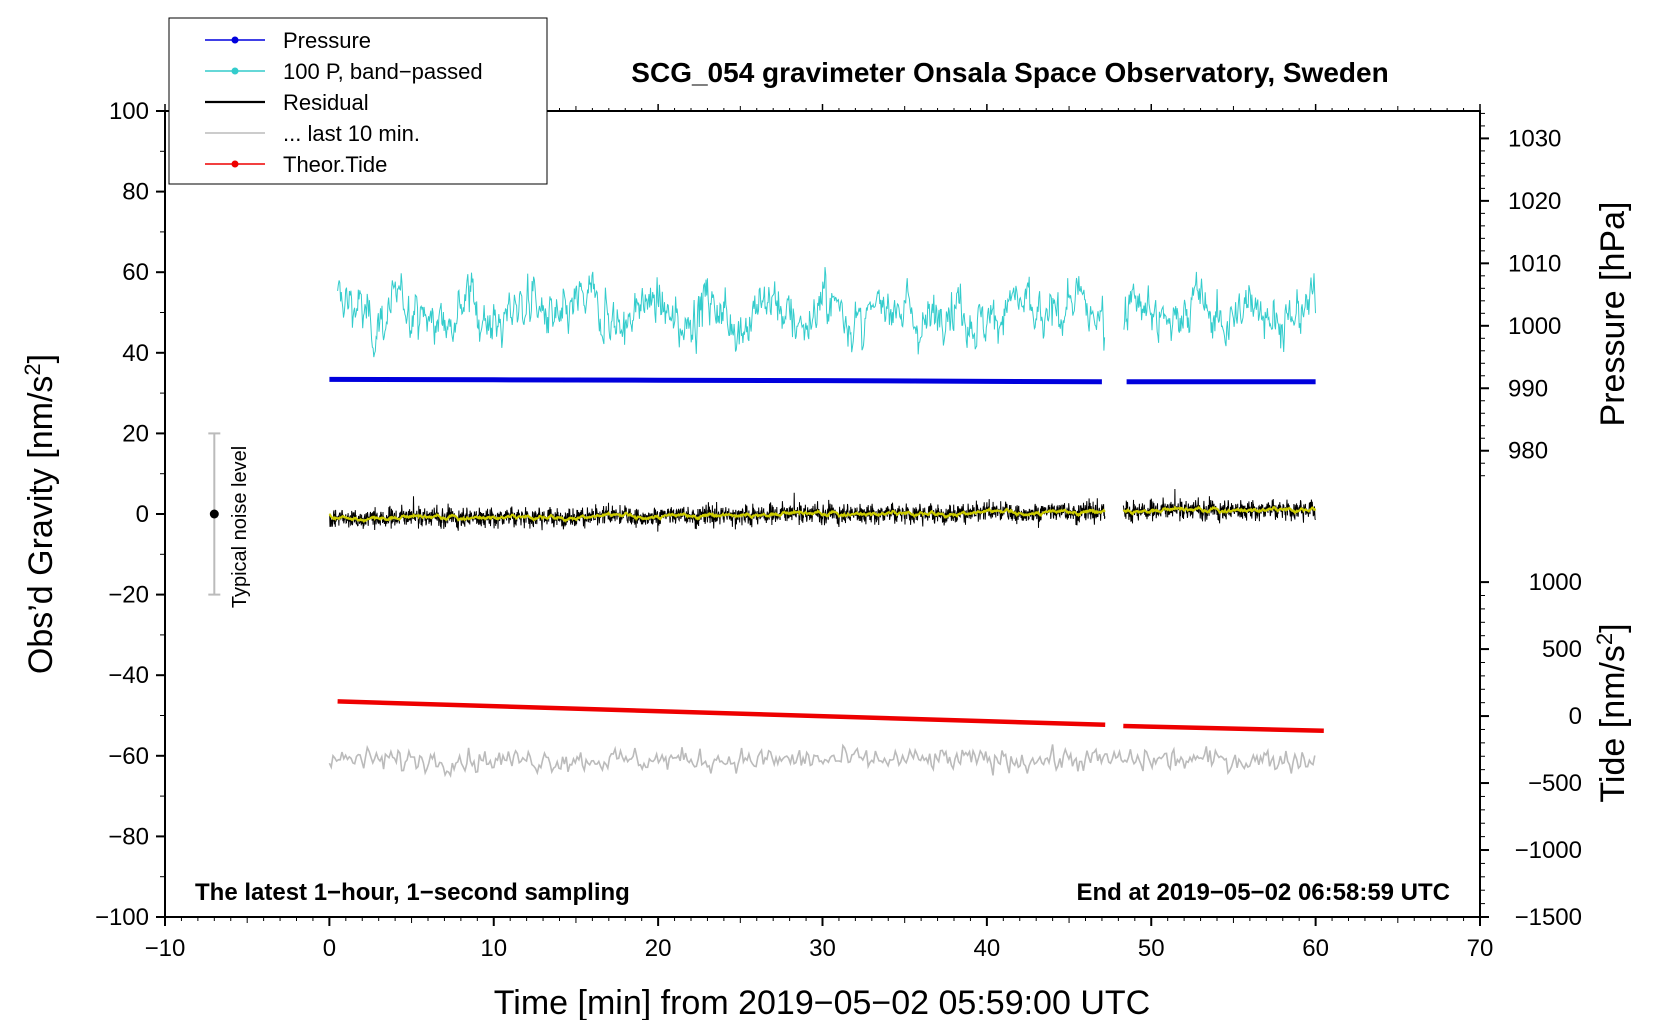 This screenshot has height=1020, width=1660. I want to click on x-tick-label: 20, so click(658, 948).